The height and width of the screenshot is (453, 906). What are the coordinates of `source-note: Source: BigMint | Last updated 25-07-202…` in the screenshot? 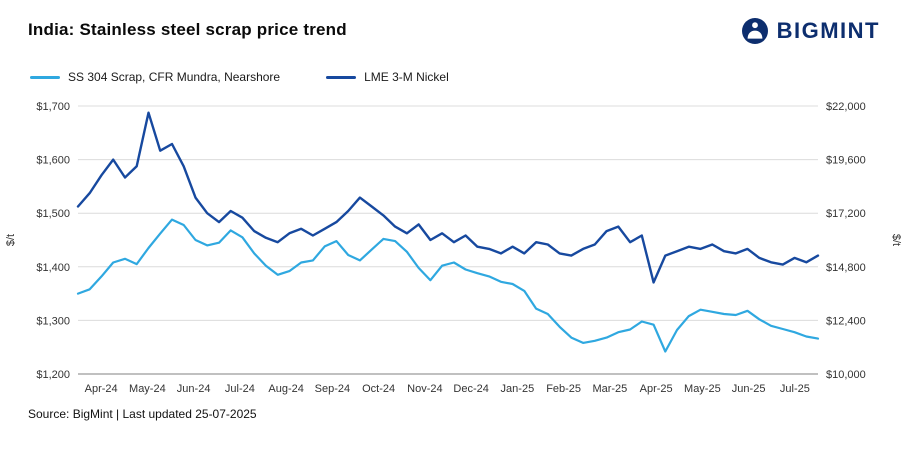 It's located at (142, 414).